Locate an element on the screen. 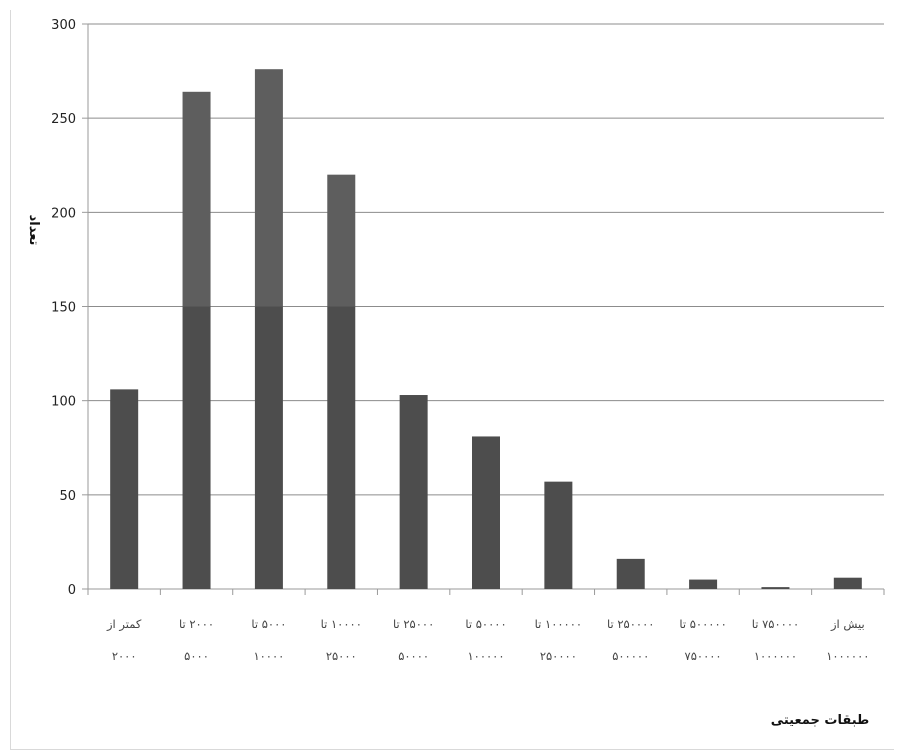 The height and width of the screenshot is (753, 897). x-axis-title: طبقات جمعیتی is located at coordinates (820, 720).